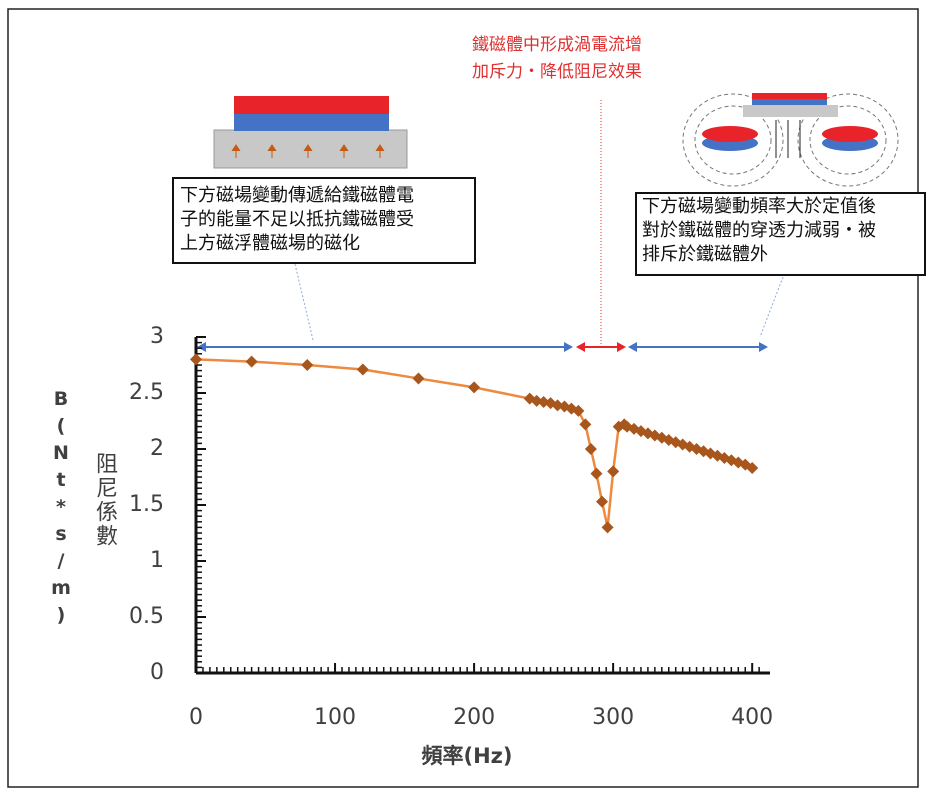  What do you see at coordinates (146, 392) in the screenshot?
I see `y-tick-label: 2.5` at bounding box center [146, 392].